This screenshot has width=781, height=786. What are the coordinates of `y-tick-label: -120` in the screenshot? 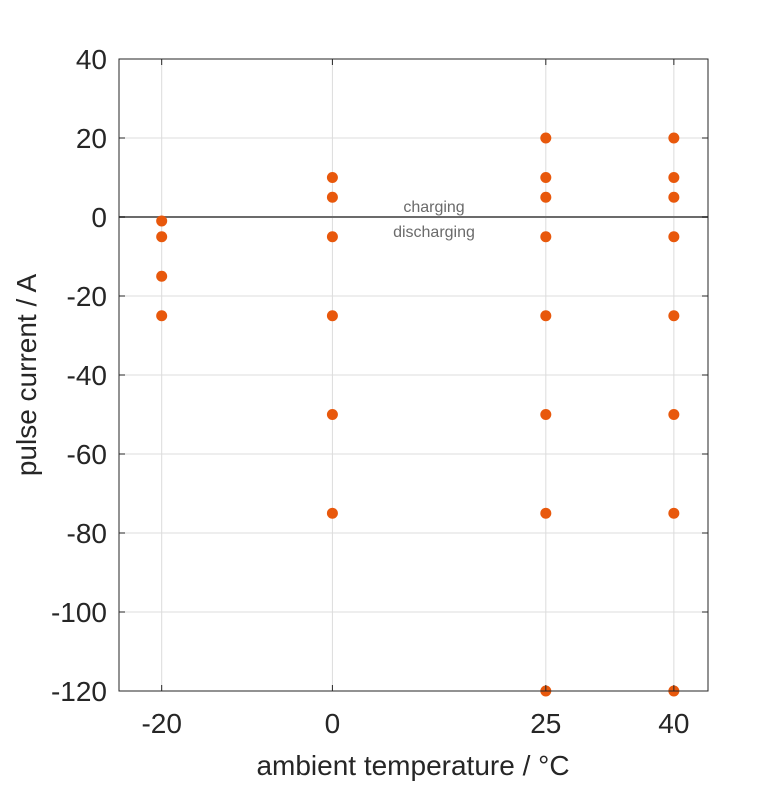 It's located at (79, 691).